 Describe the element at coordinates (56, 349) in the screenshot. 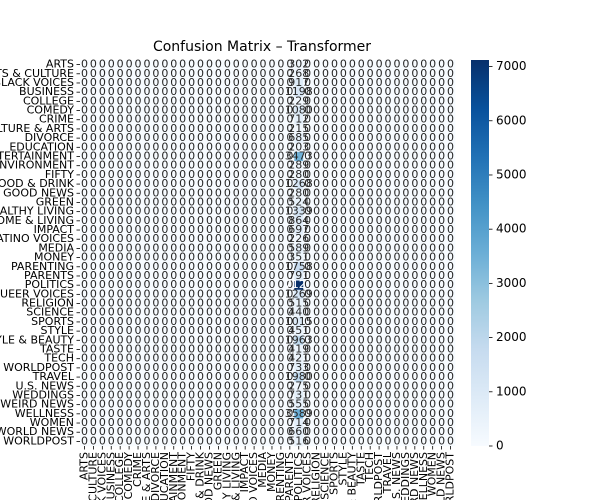

I see `y-tick-label: TASTE` at that location.